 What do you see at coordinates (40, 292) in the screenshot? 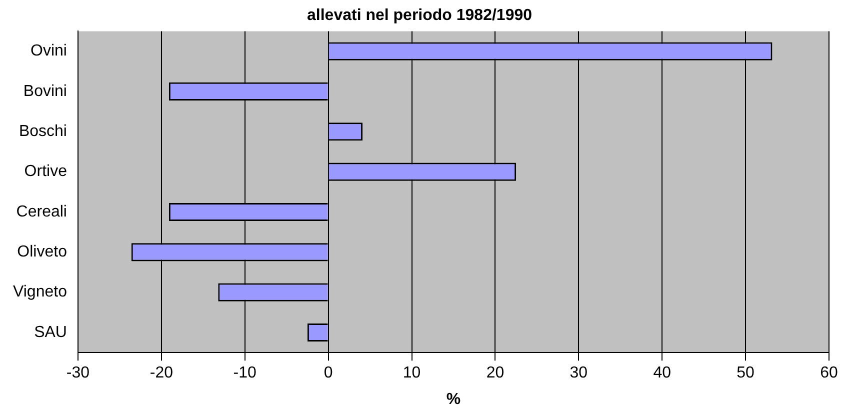
I see `y-tick-label: Vigneto` at bounding box center [40, 292].